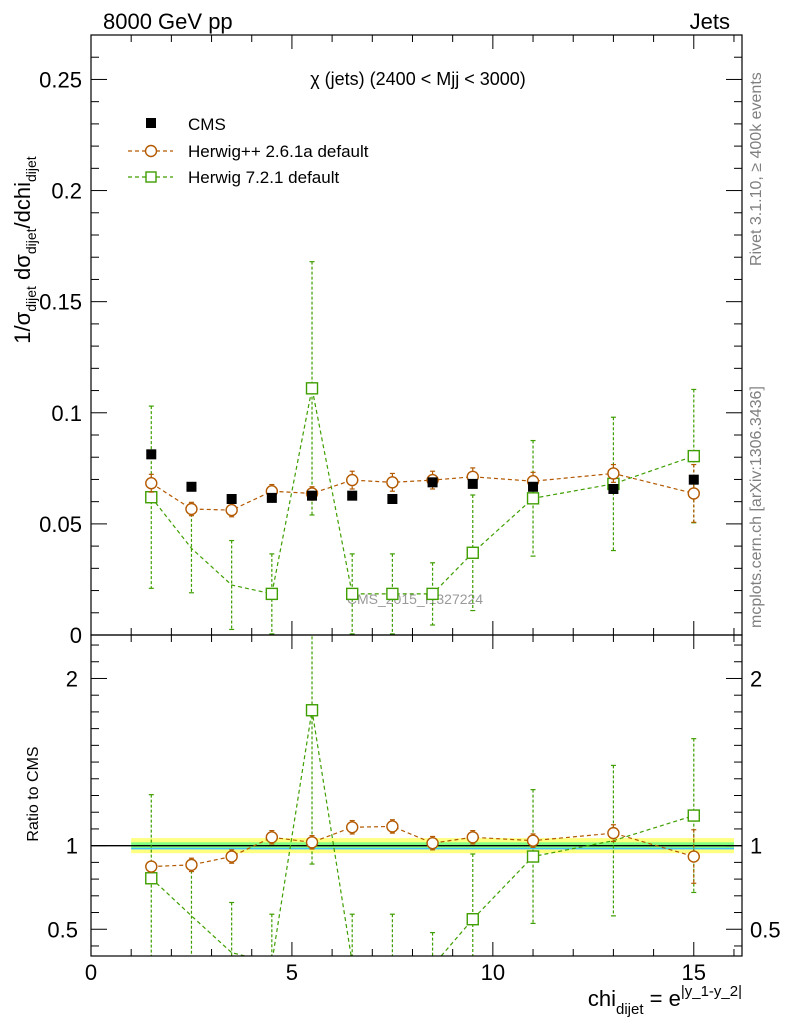 This screenshot has width=786, height=1024. I want to click on x-tick-label: 15, so click(694, 972).